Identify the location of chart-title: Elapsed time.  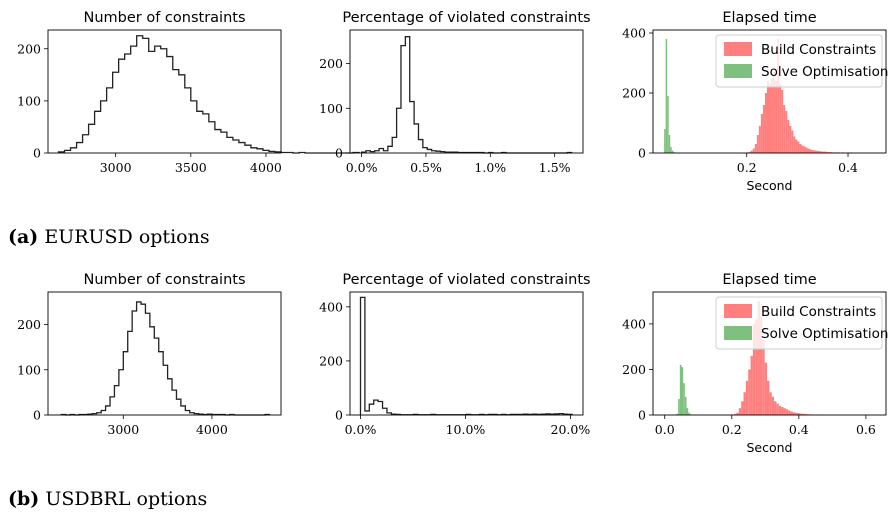
(769, 280).